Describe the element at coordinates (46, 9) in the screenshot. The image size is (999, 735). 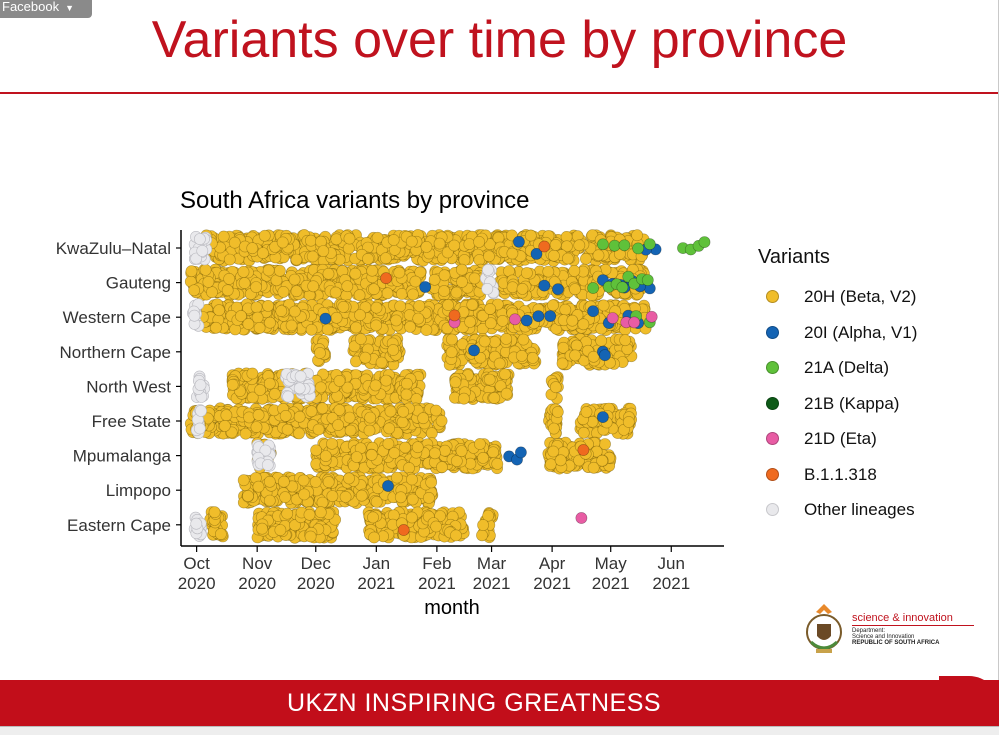
I see `facebook-tab: Facebook ▼` at that location.